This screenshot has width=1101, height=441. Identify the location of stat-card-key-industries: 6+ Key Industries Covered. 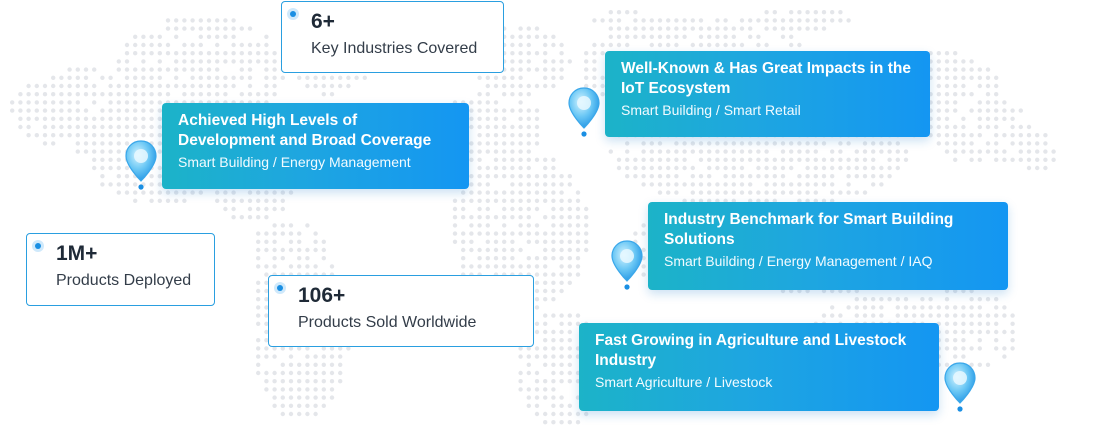
(392, 37).